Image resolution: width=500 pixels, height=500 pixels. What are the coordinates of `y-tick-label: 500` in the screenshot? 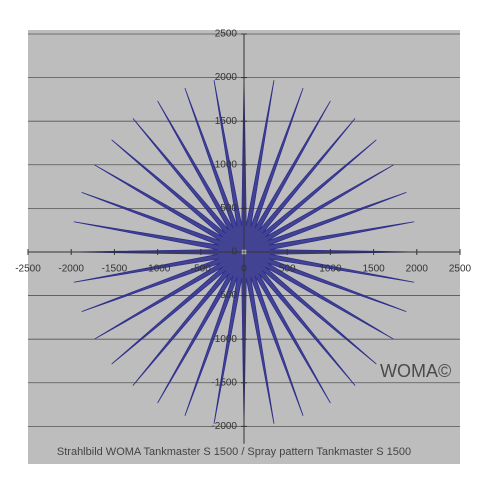 It's located at (228, 208).